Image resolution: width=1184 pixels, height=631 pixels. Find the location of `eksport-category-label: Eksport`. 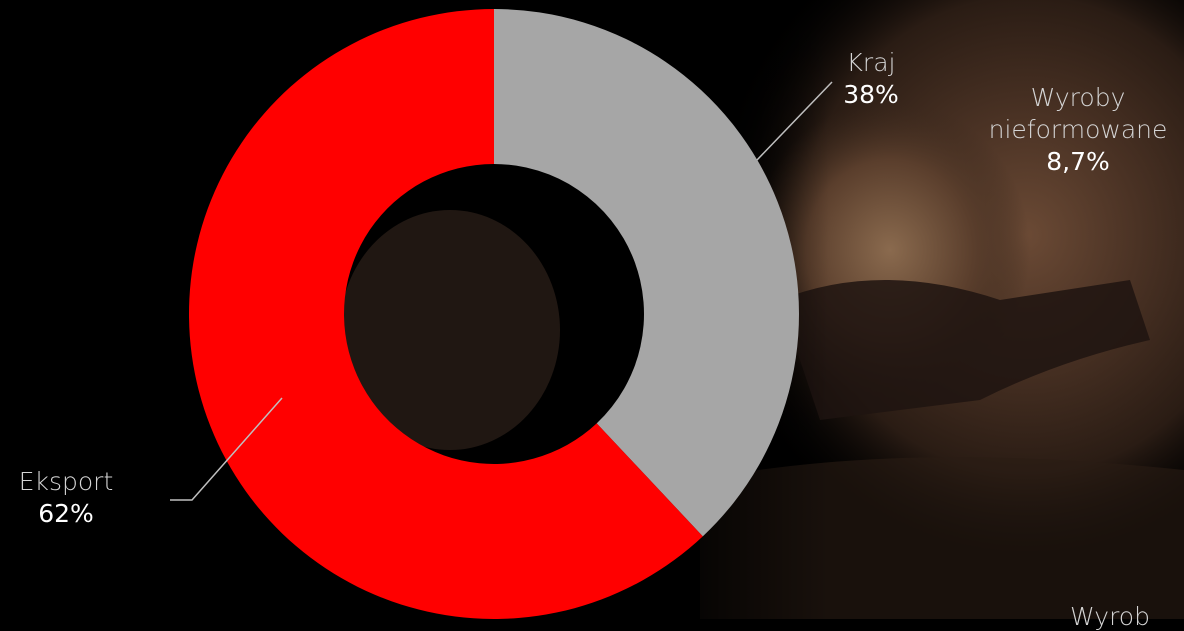

eksport-category-label: Eksport is located at coordinates (66, 481).